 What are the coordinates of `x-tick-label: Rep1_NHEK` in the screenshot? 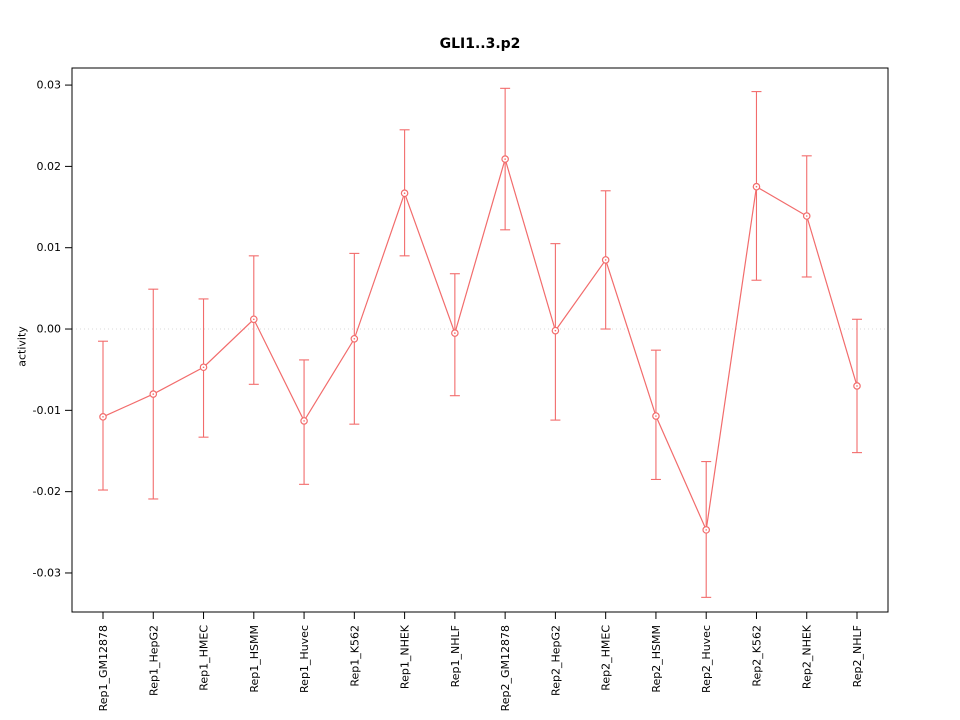 It's located at (405, 656).